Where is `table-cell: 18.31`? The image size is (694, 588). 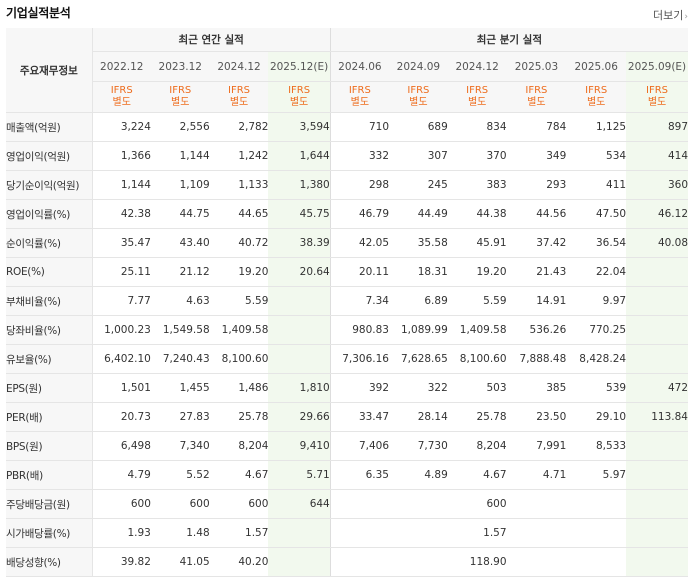
table-cell: 18.31 is located at coordinates (418, 272).